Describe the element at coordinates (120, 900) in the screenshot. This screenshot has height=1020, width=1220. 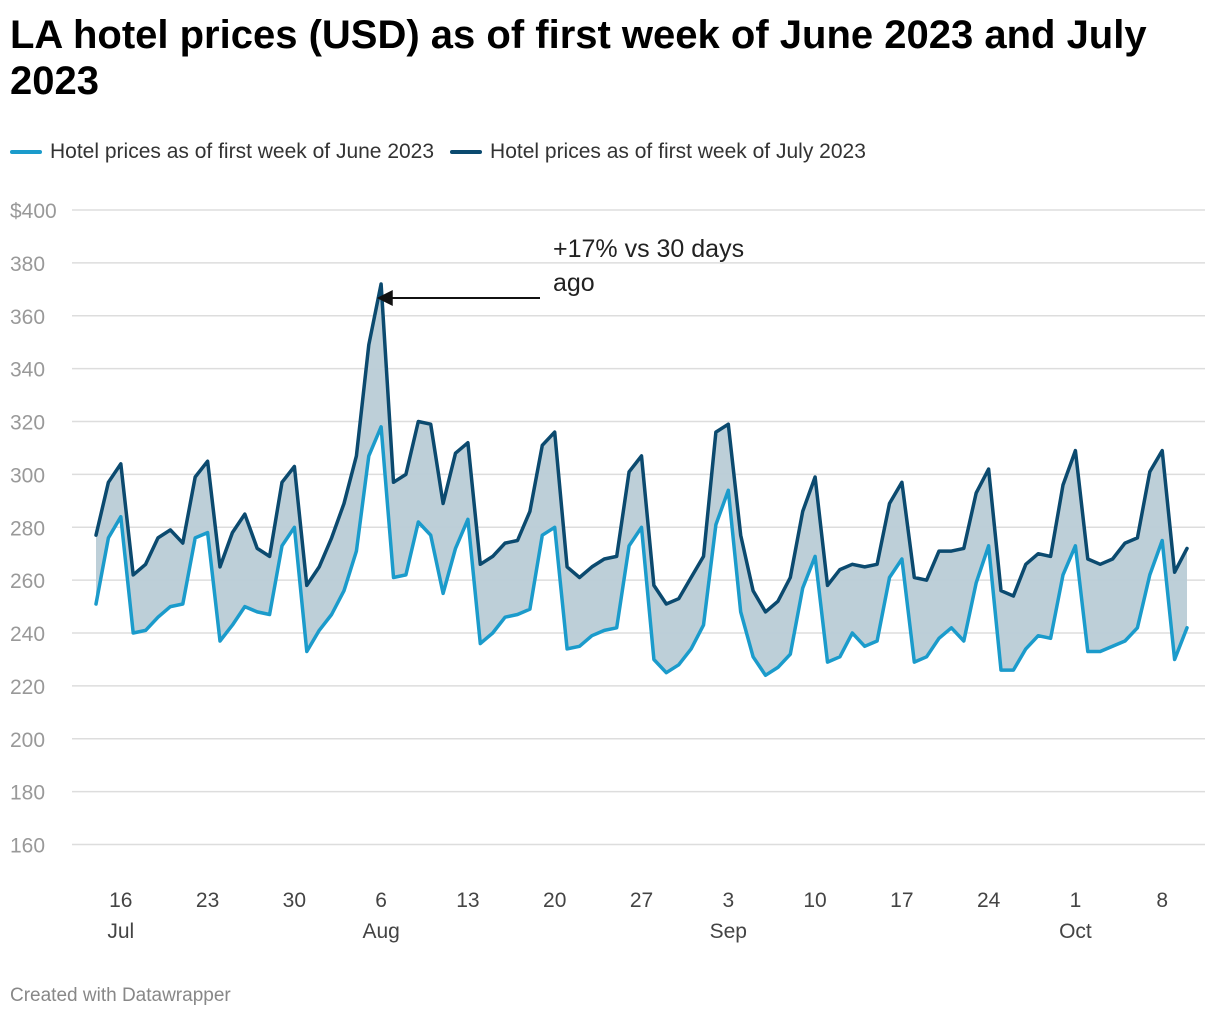
I see `x-tick-label: 16` at that location.